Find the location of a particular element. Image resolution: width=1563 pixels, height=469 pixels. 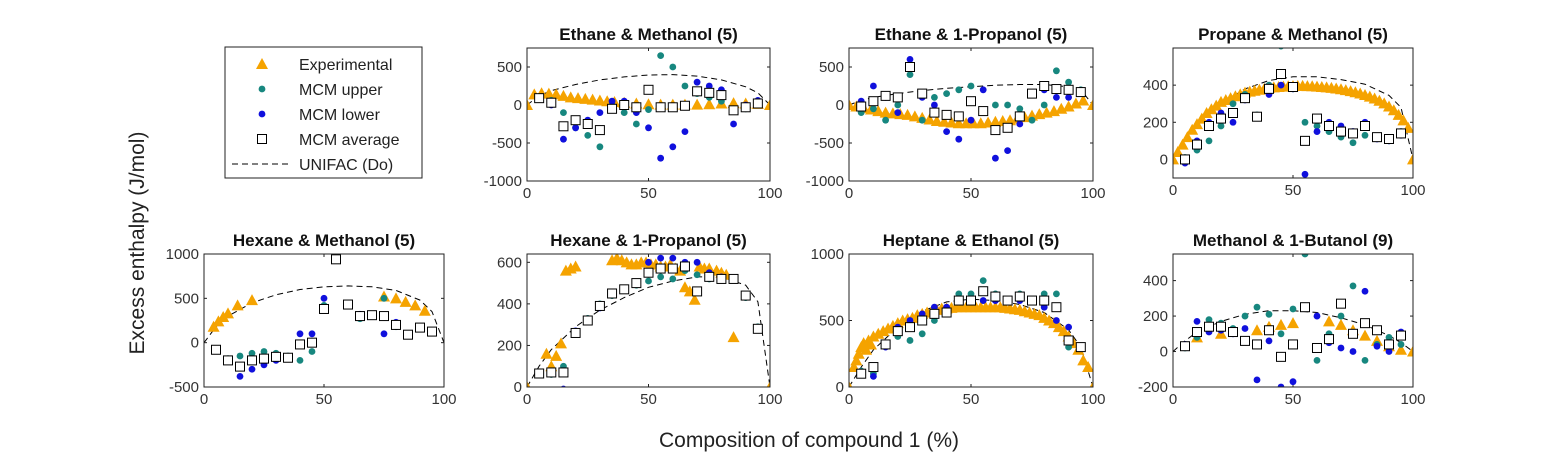

legend-label-mcm-average: MCM average is located at coordinates (349, 140).